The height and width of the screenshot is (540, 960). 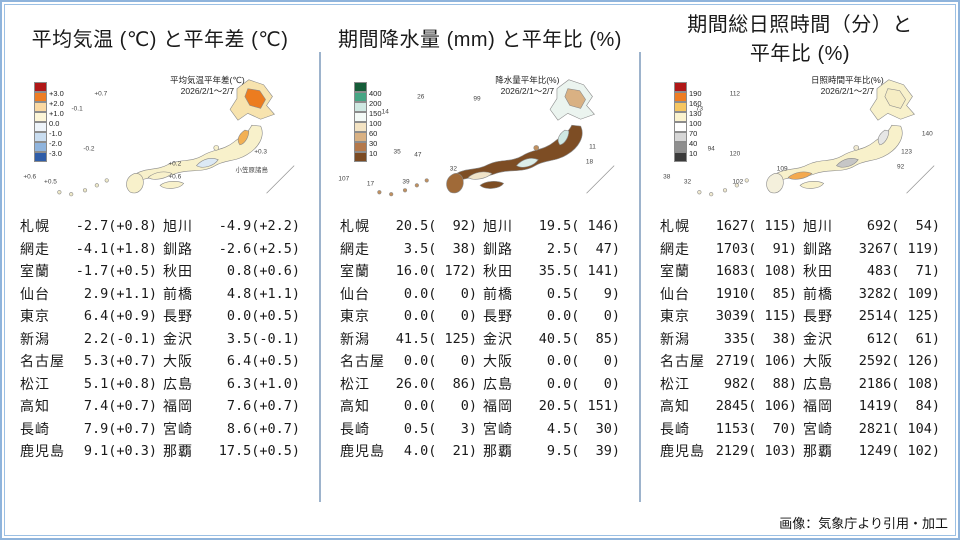 I want to click on legend-label: 150, so click(x=375, y=113).